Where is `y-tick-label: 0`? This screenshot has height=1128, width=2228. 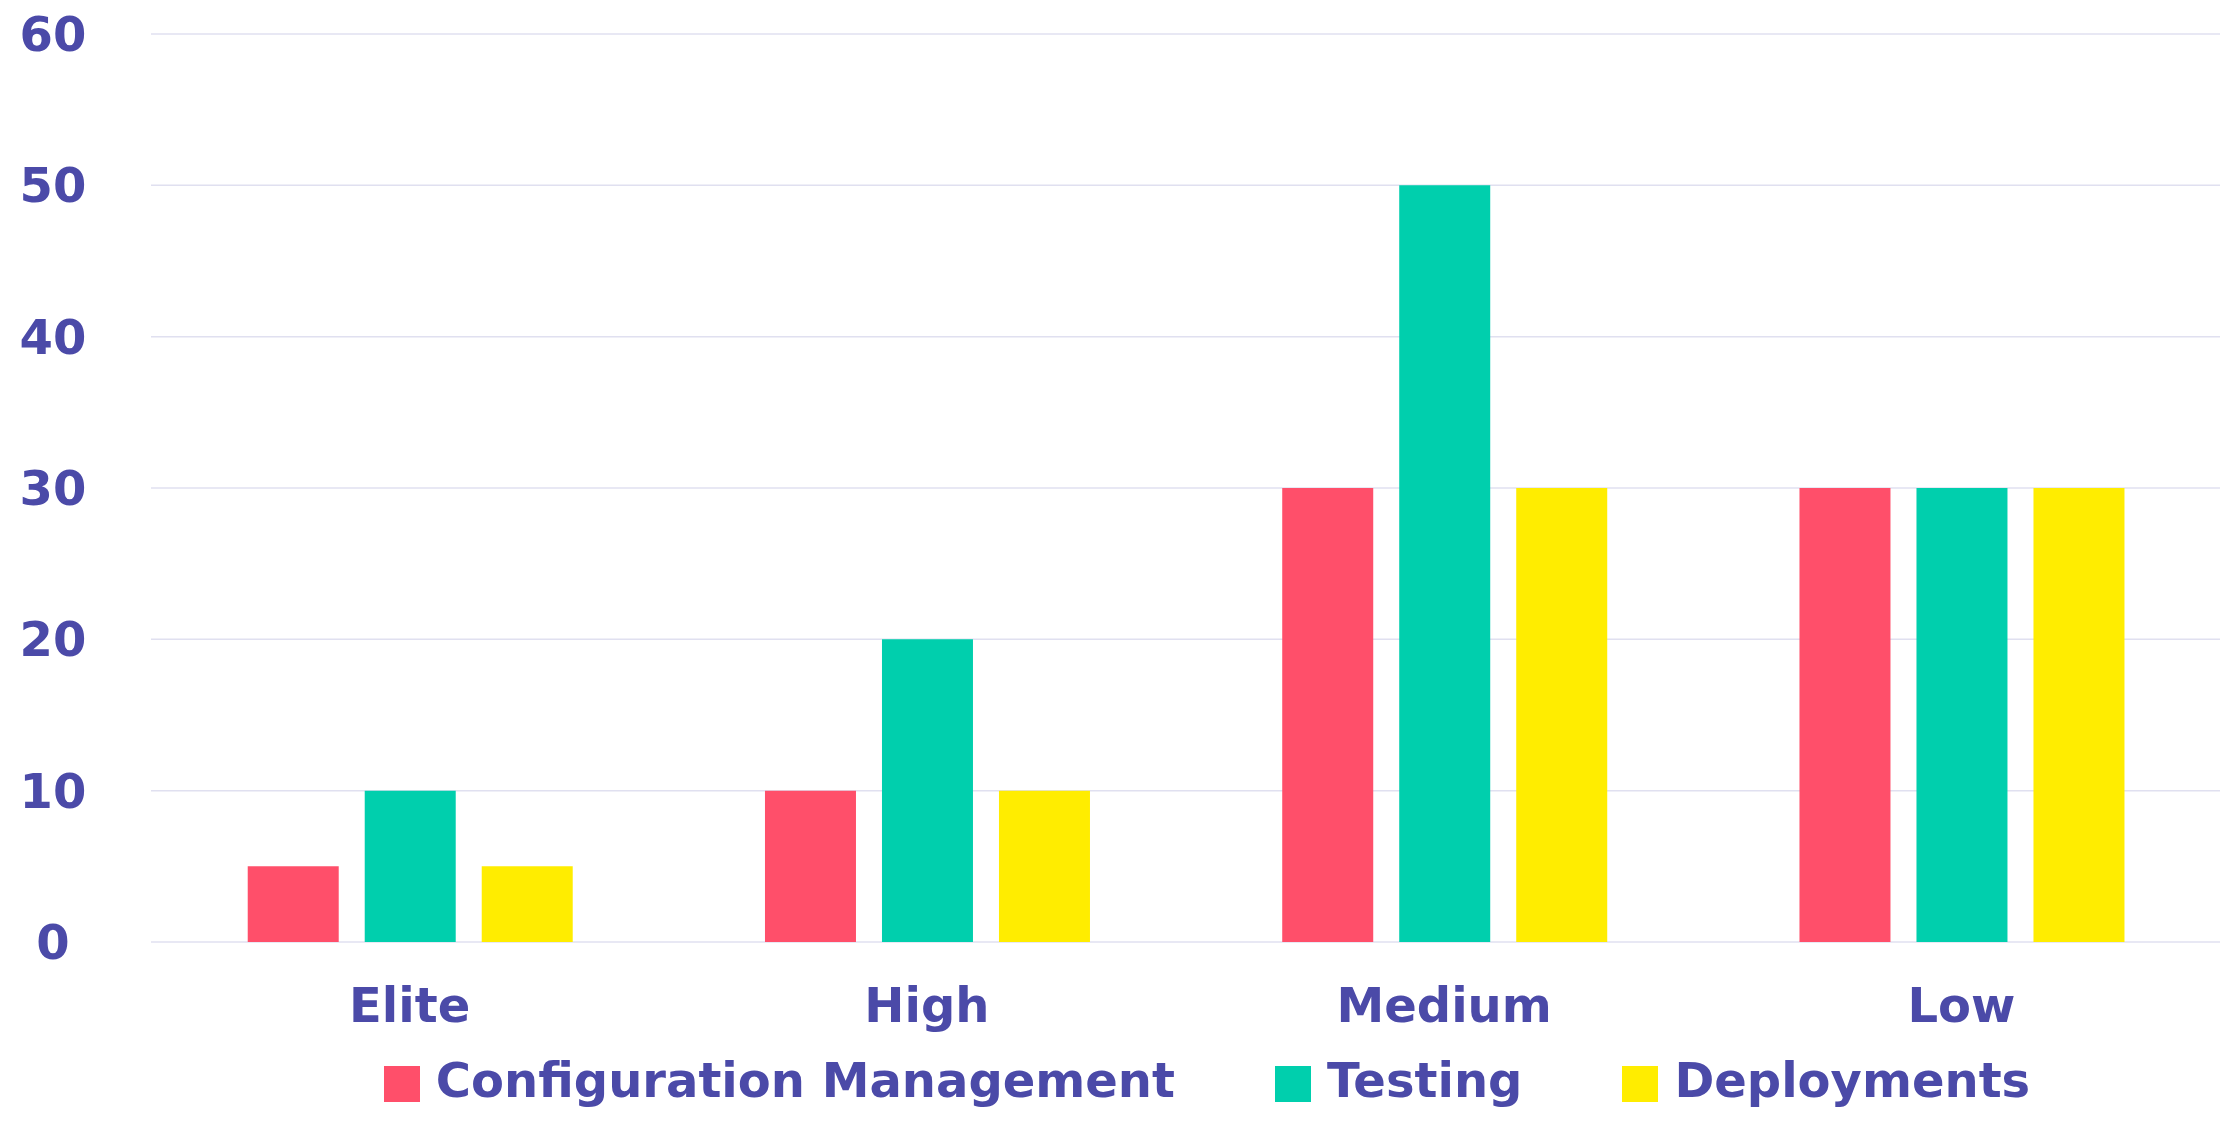
y-tick-label: 0 is located at coordinates (53, 942).